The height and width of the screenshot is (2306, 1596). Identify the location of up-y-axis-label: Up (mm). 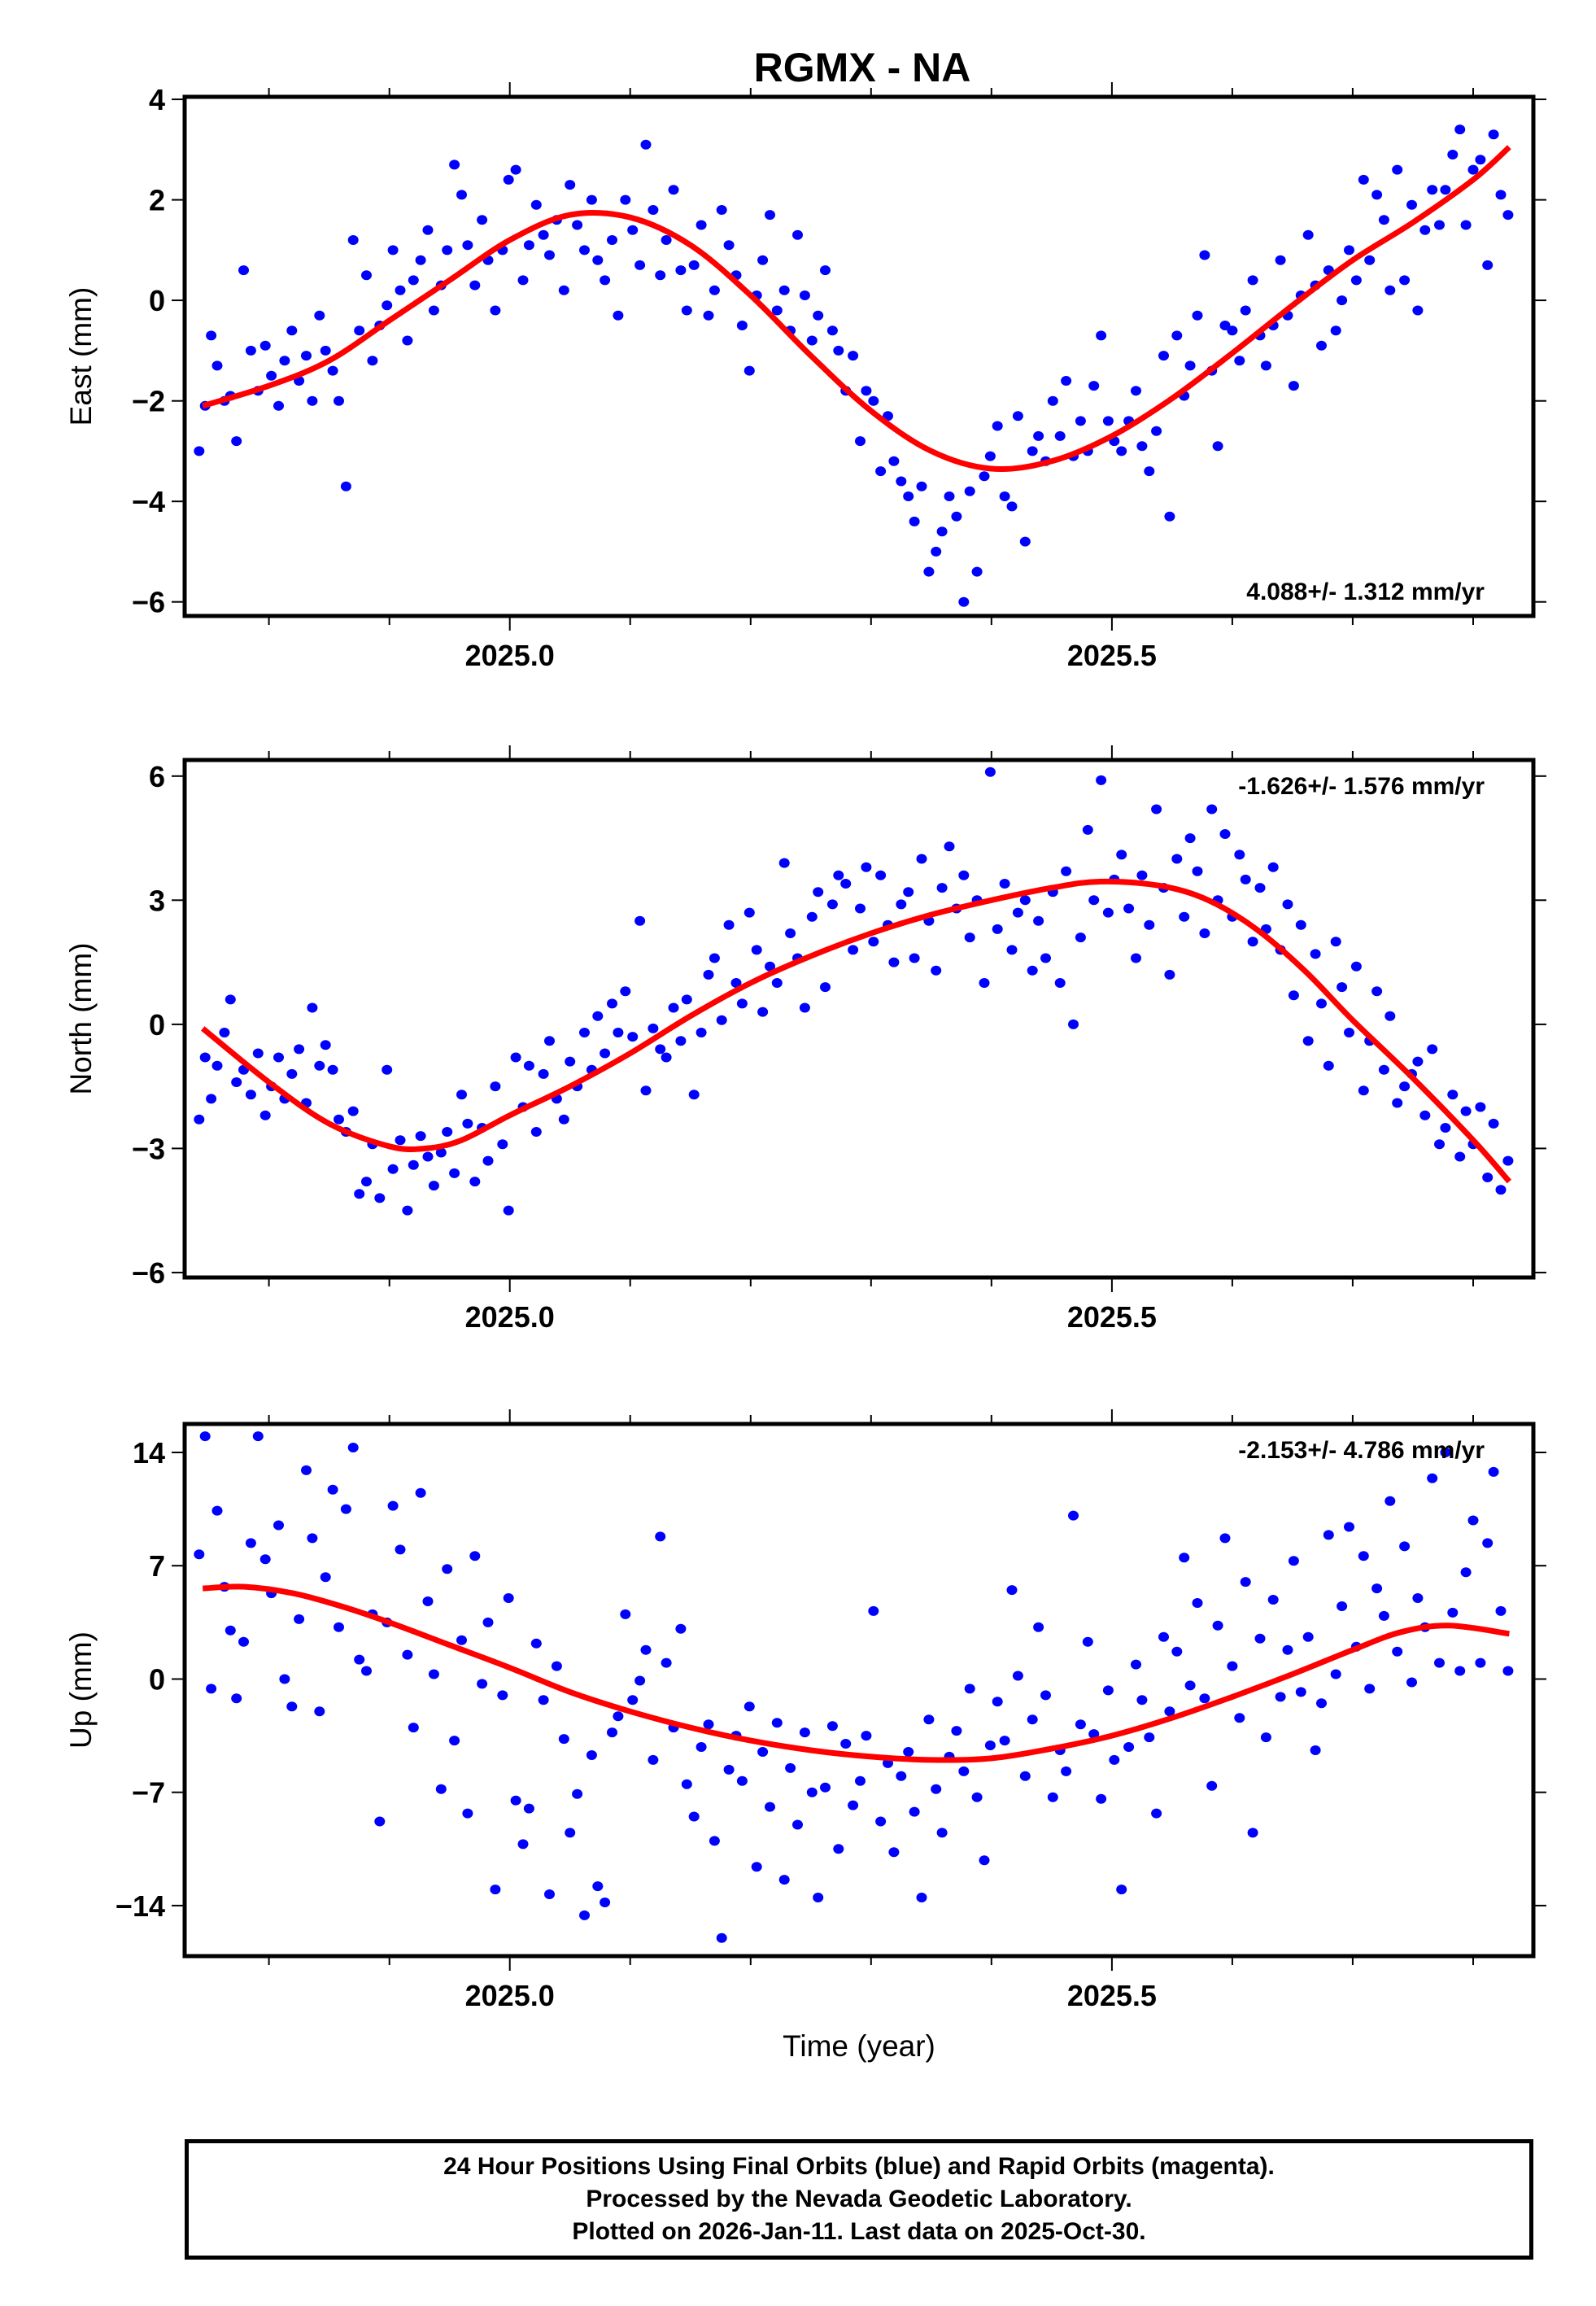
(81, 1690).